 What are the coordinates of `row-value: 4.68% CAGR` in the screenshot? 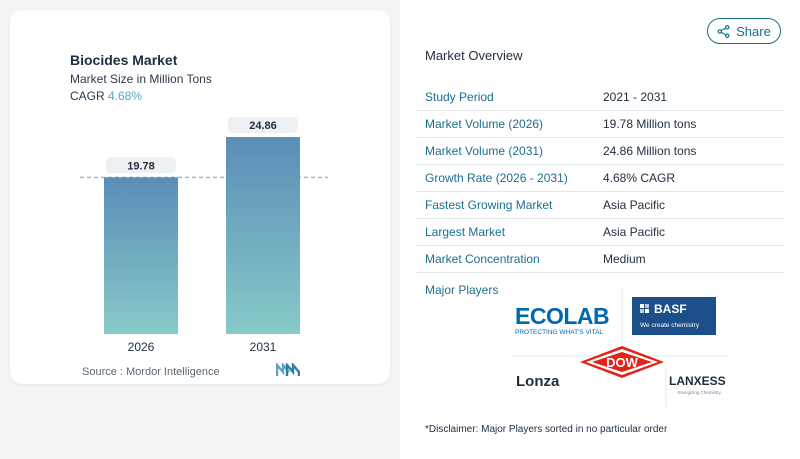 It's located at (639, 178).